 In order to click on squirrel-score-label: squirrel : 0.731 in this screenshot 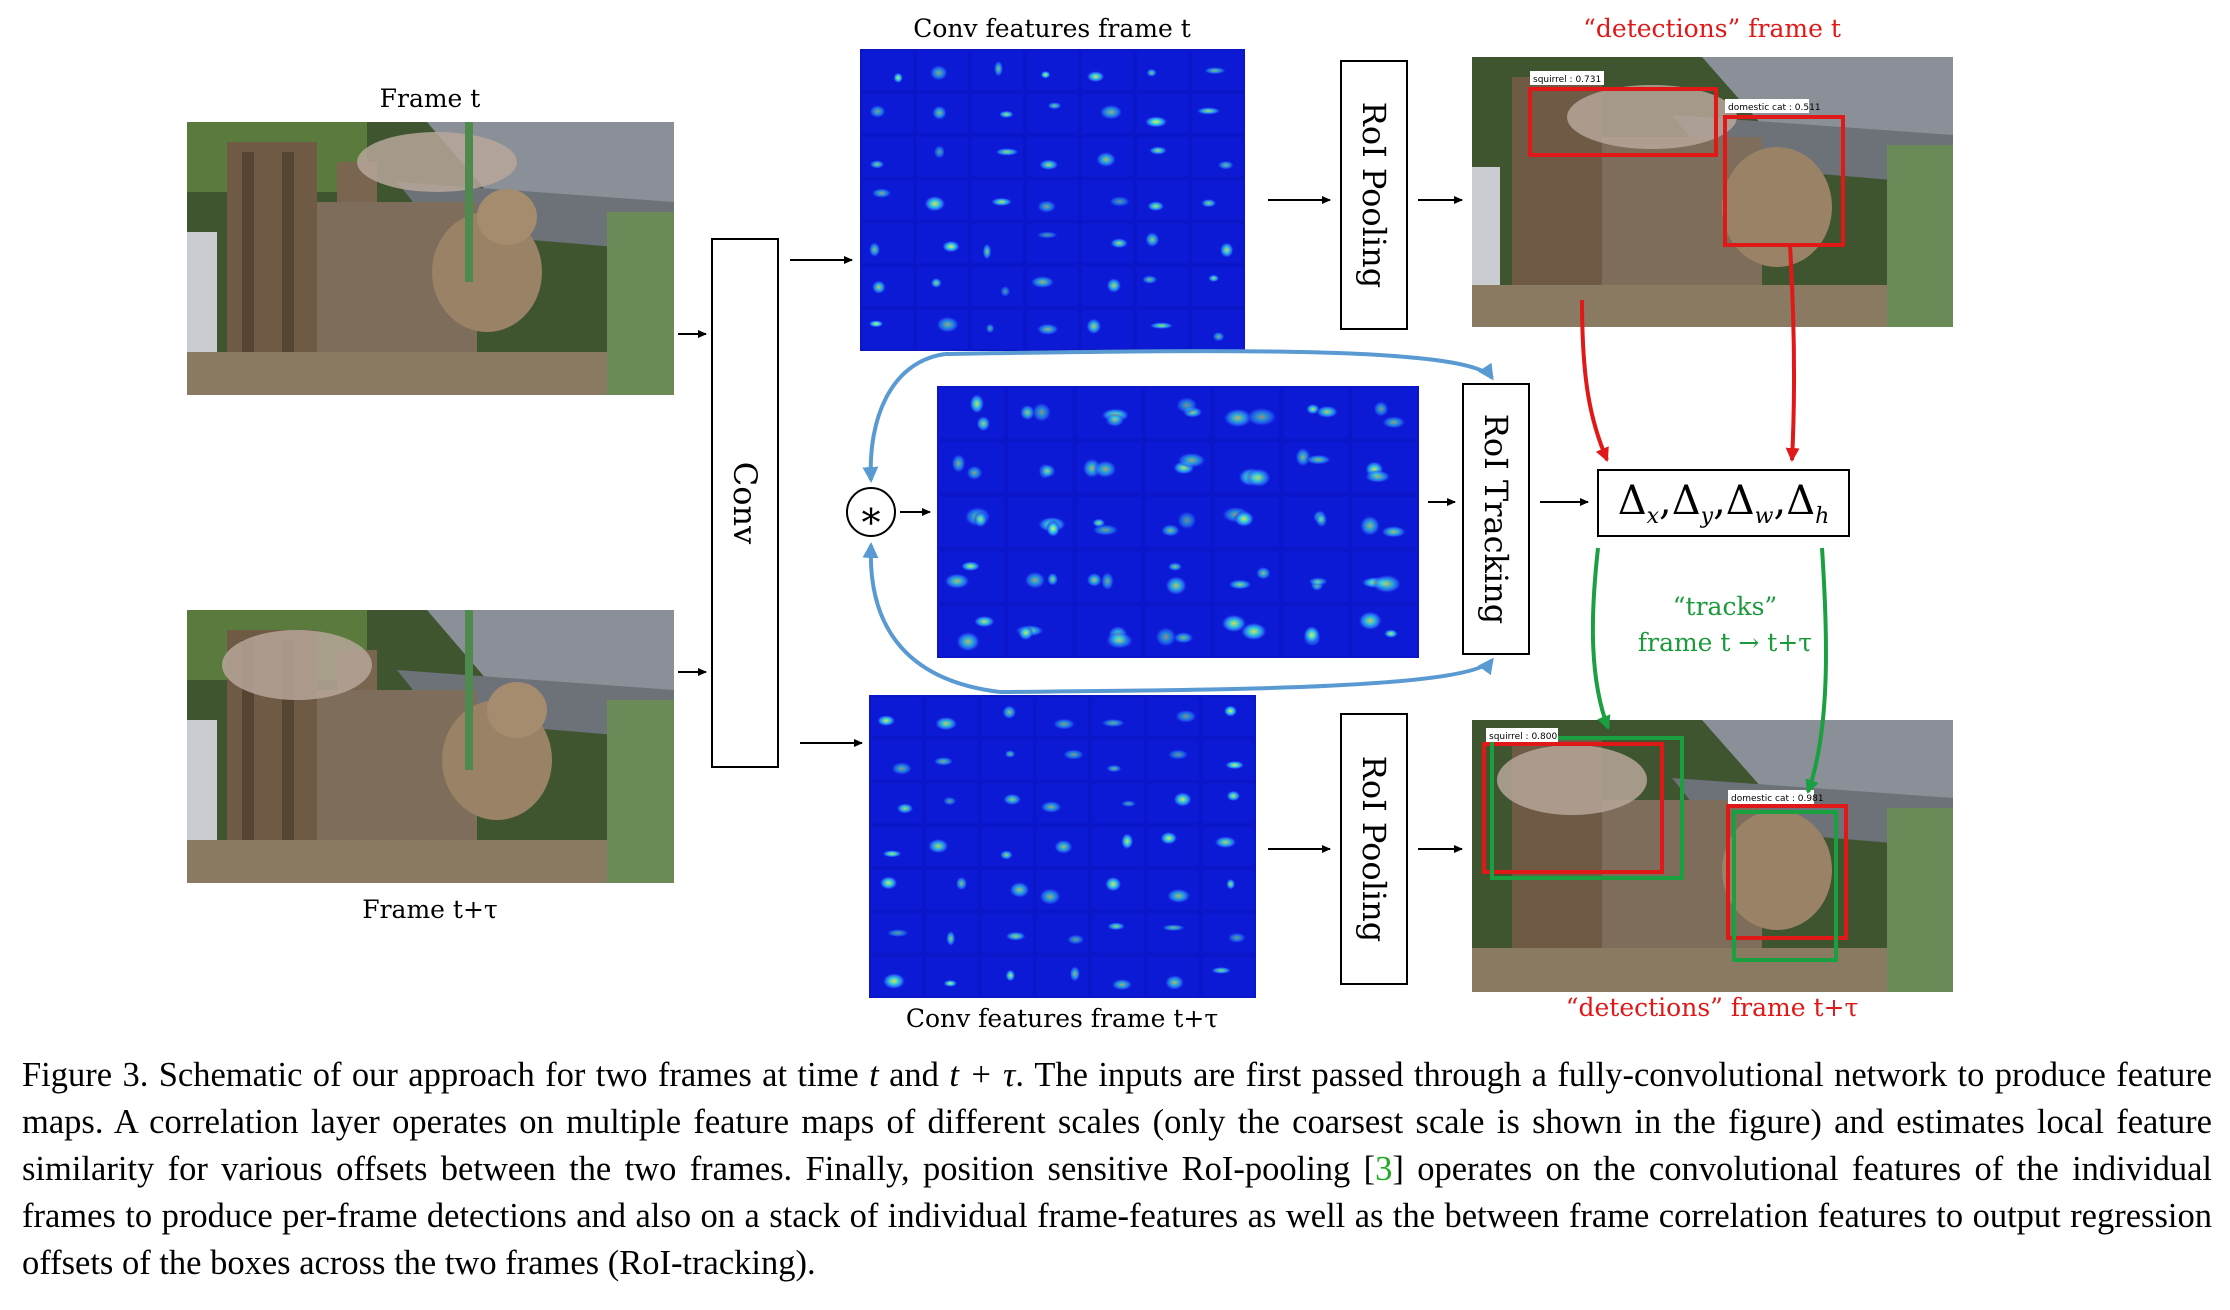, I will do `click(1567, 80)`.